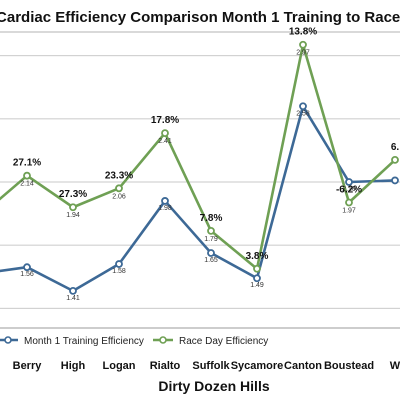  Describe the element at coordinates (257, 285) in the screenshot. I see `data-label: 1.49` at that location.